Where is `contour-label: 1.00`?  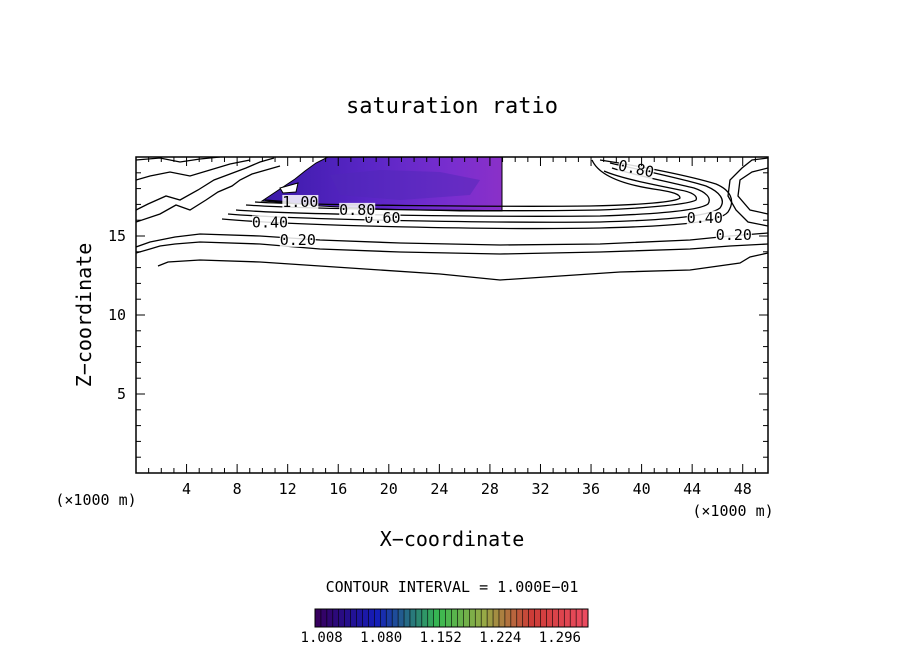
contour-label: 1.00 is located at coordinates (300, 202).